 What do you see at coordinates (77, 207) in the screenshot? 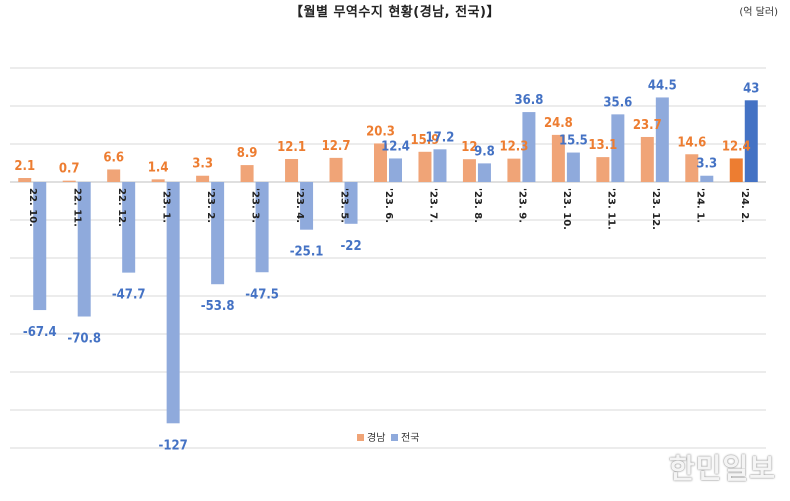
I see `category-tick: 22. 11.` at bounding box center [77, 207].